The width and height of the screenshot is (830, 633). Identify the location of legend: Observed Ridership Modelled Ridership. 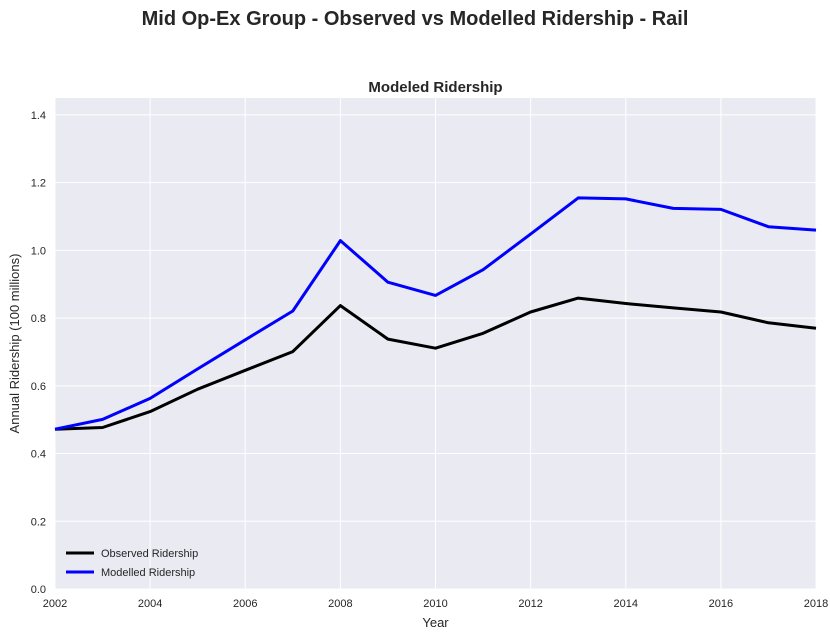
(132, 563).